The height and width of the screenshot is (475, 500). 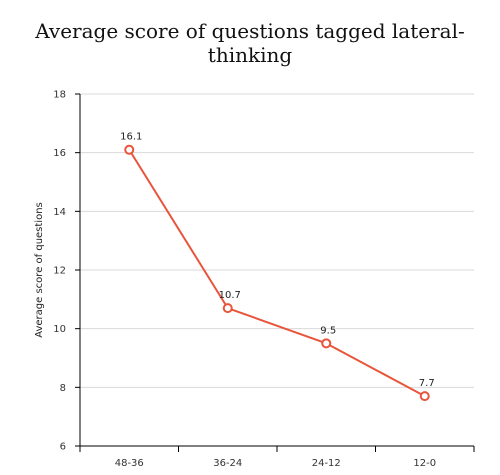 I want to click on x-tick-label-12-0: 12-0, so click(x=424, y=463).